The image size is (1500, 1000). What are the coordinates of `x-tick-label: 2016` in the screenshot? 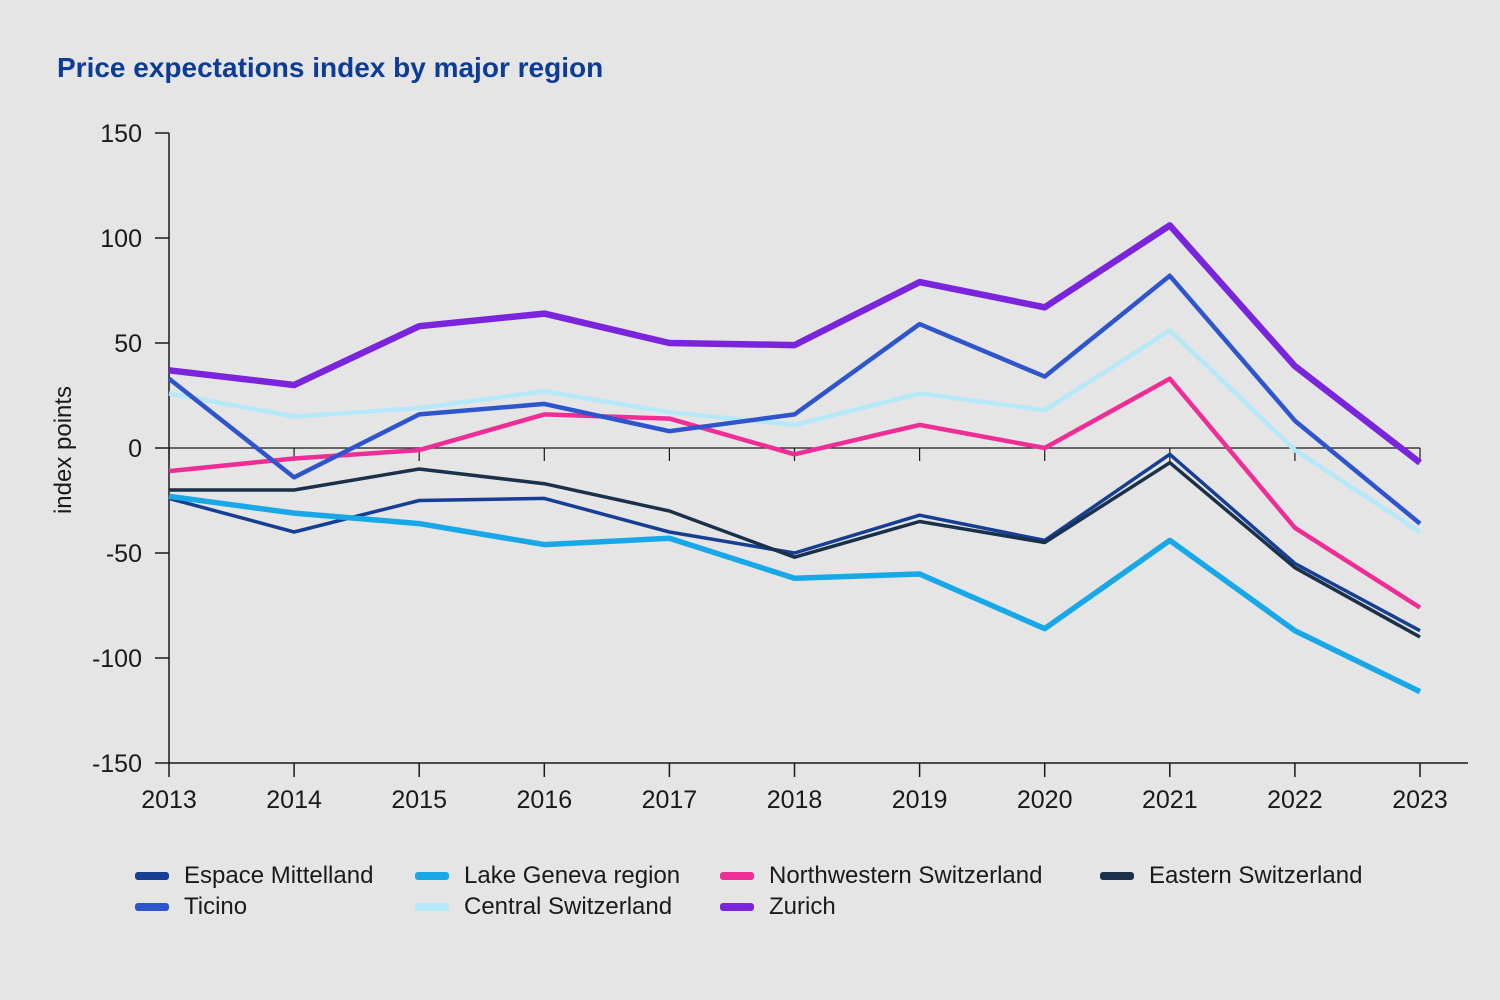 It's located at (544, 800).